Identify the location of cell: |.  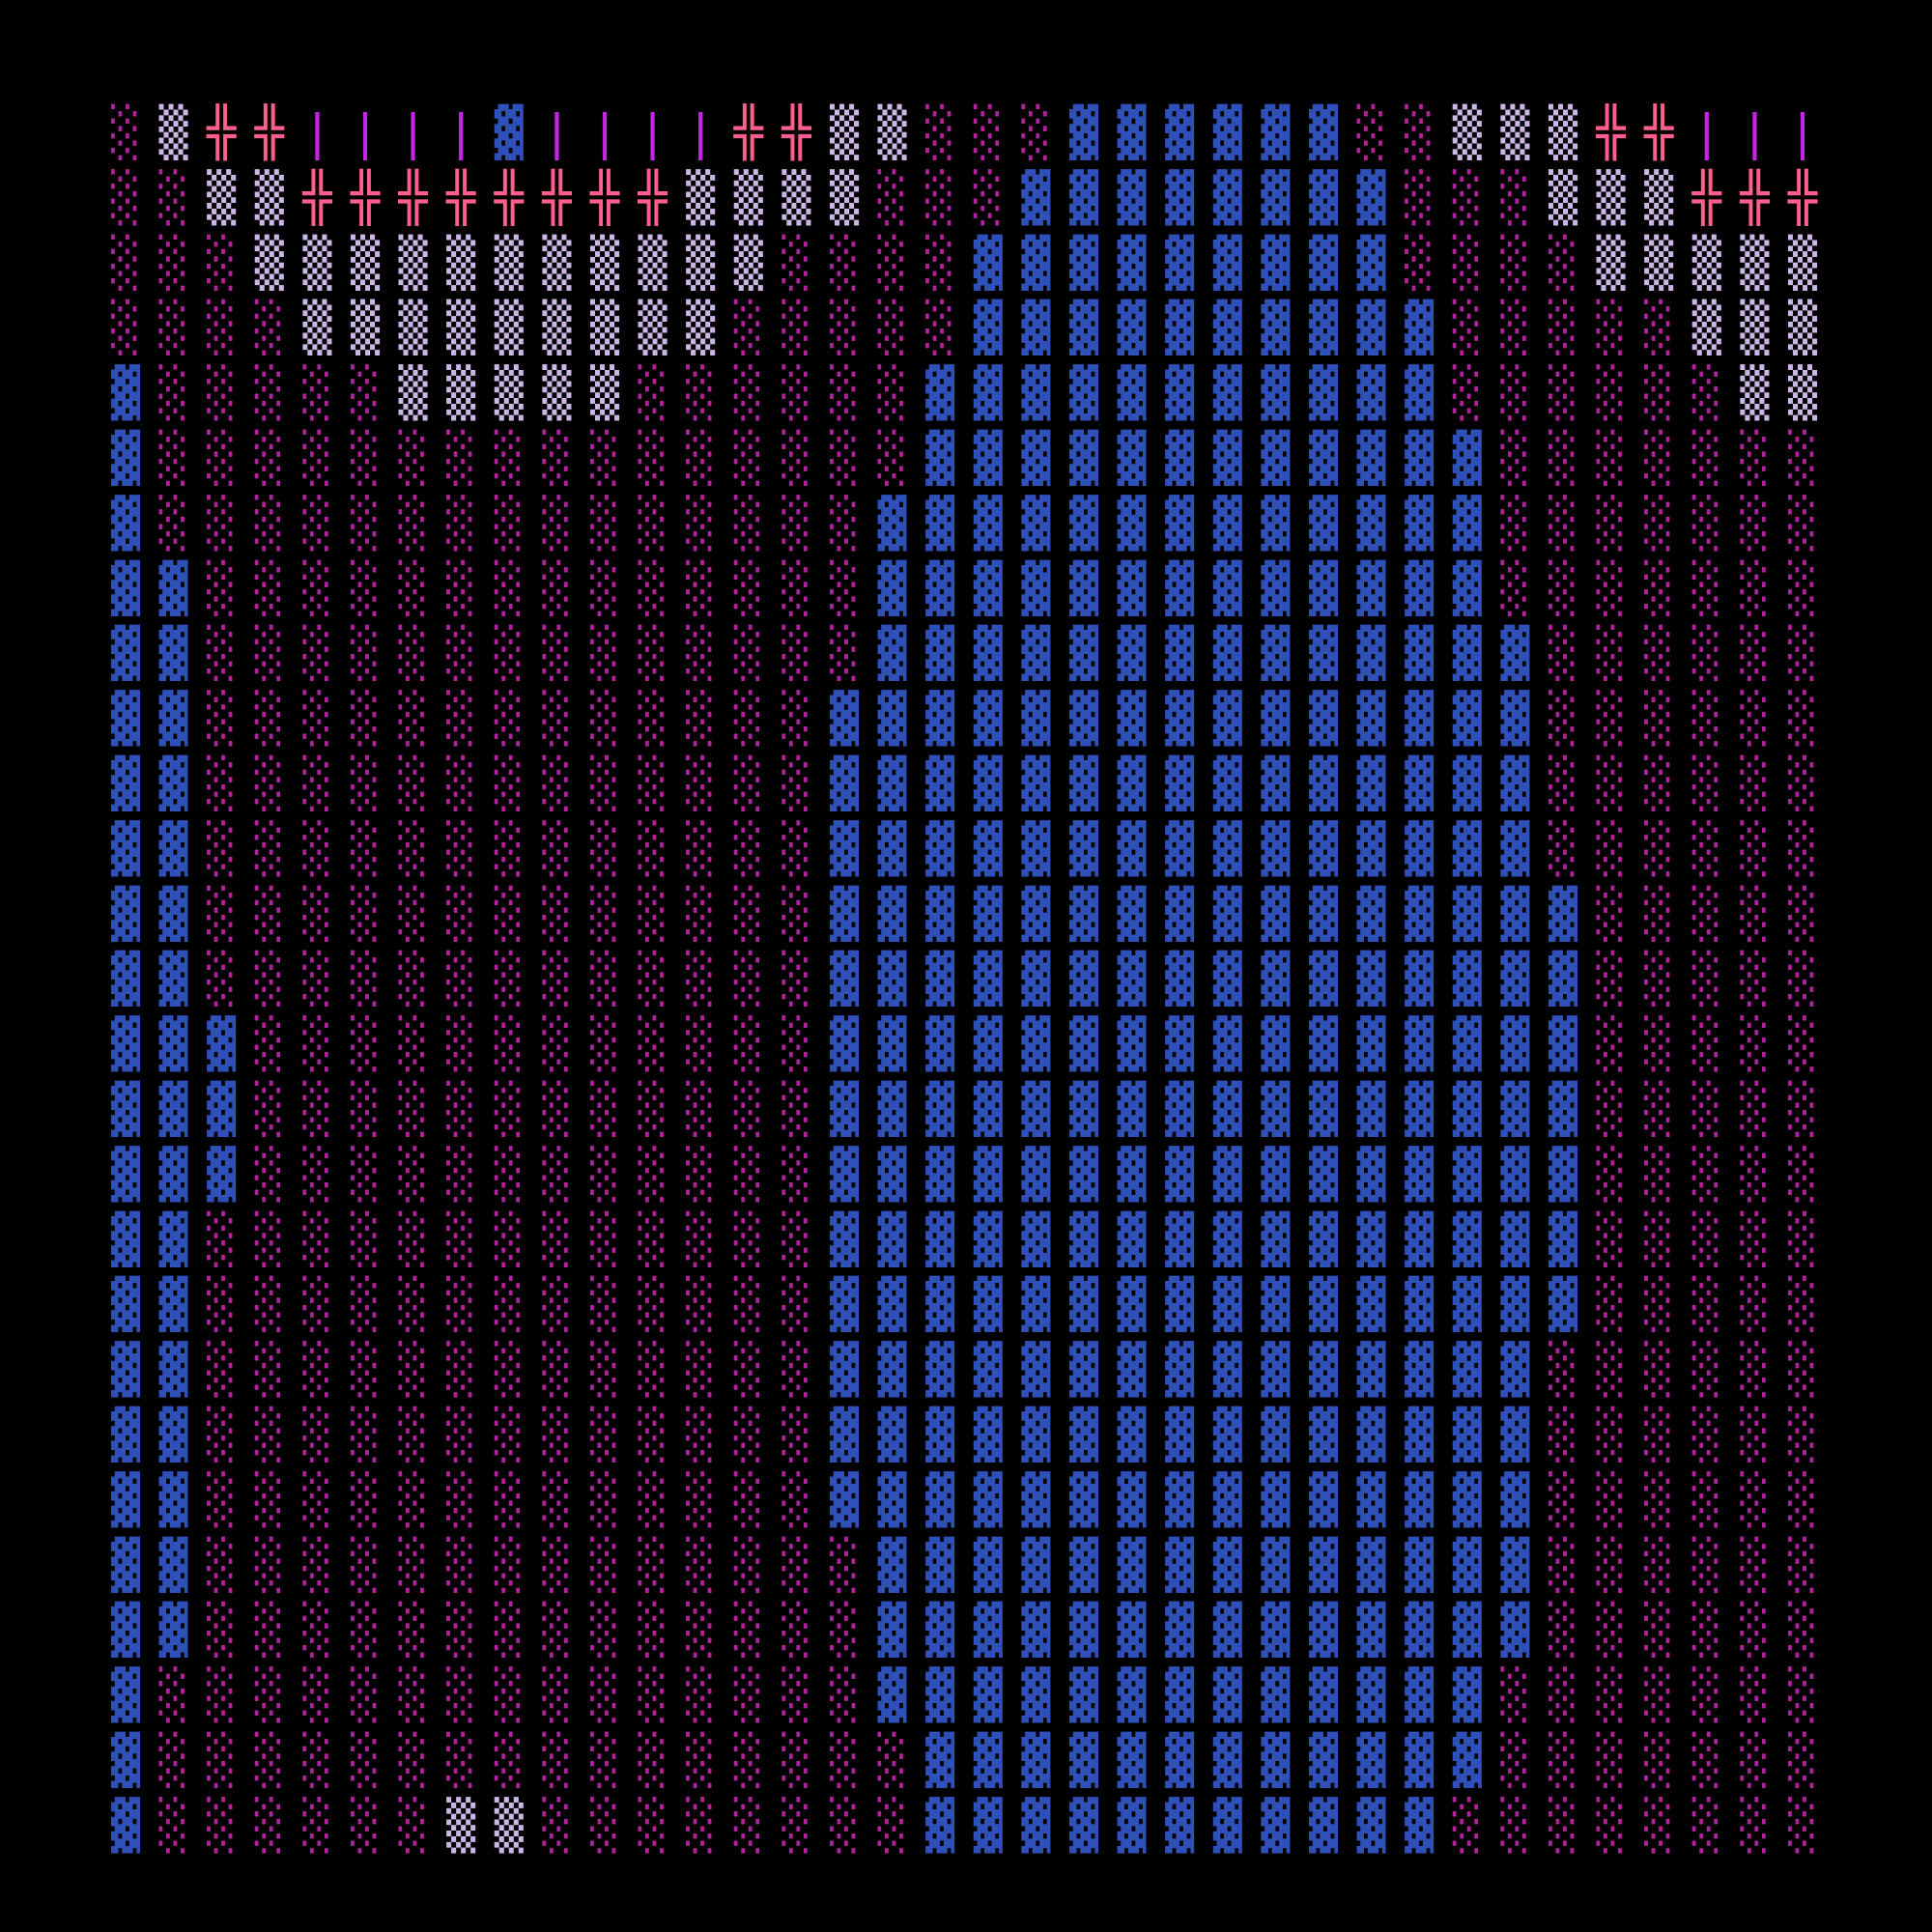
(460, 132).